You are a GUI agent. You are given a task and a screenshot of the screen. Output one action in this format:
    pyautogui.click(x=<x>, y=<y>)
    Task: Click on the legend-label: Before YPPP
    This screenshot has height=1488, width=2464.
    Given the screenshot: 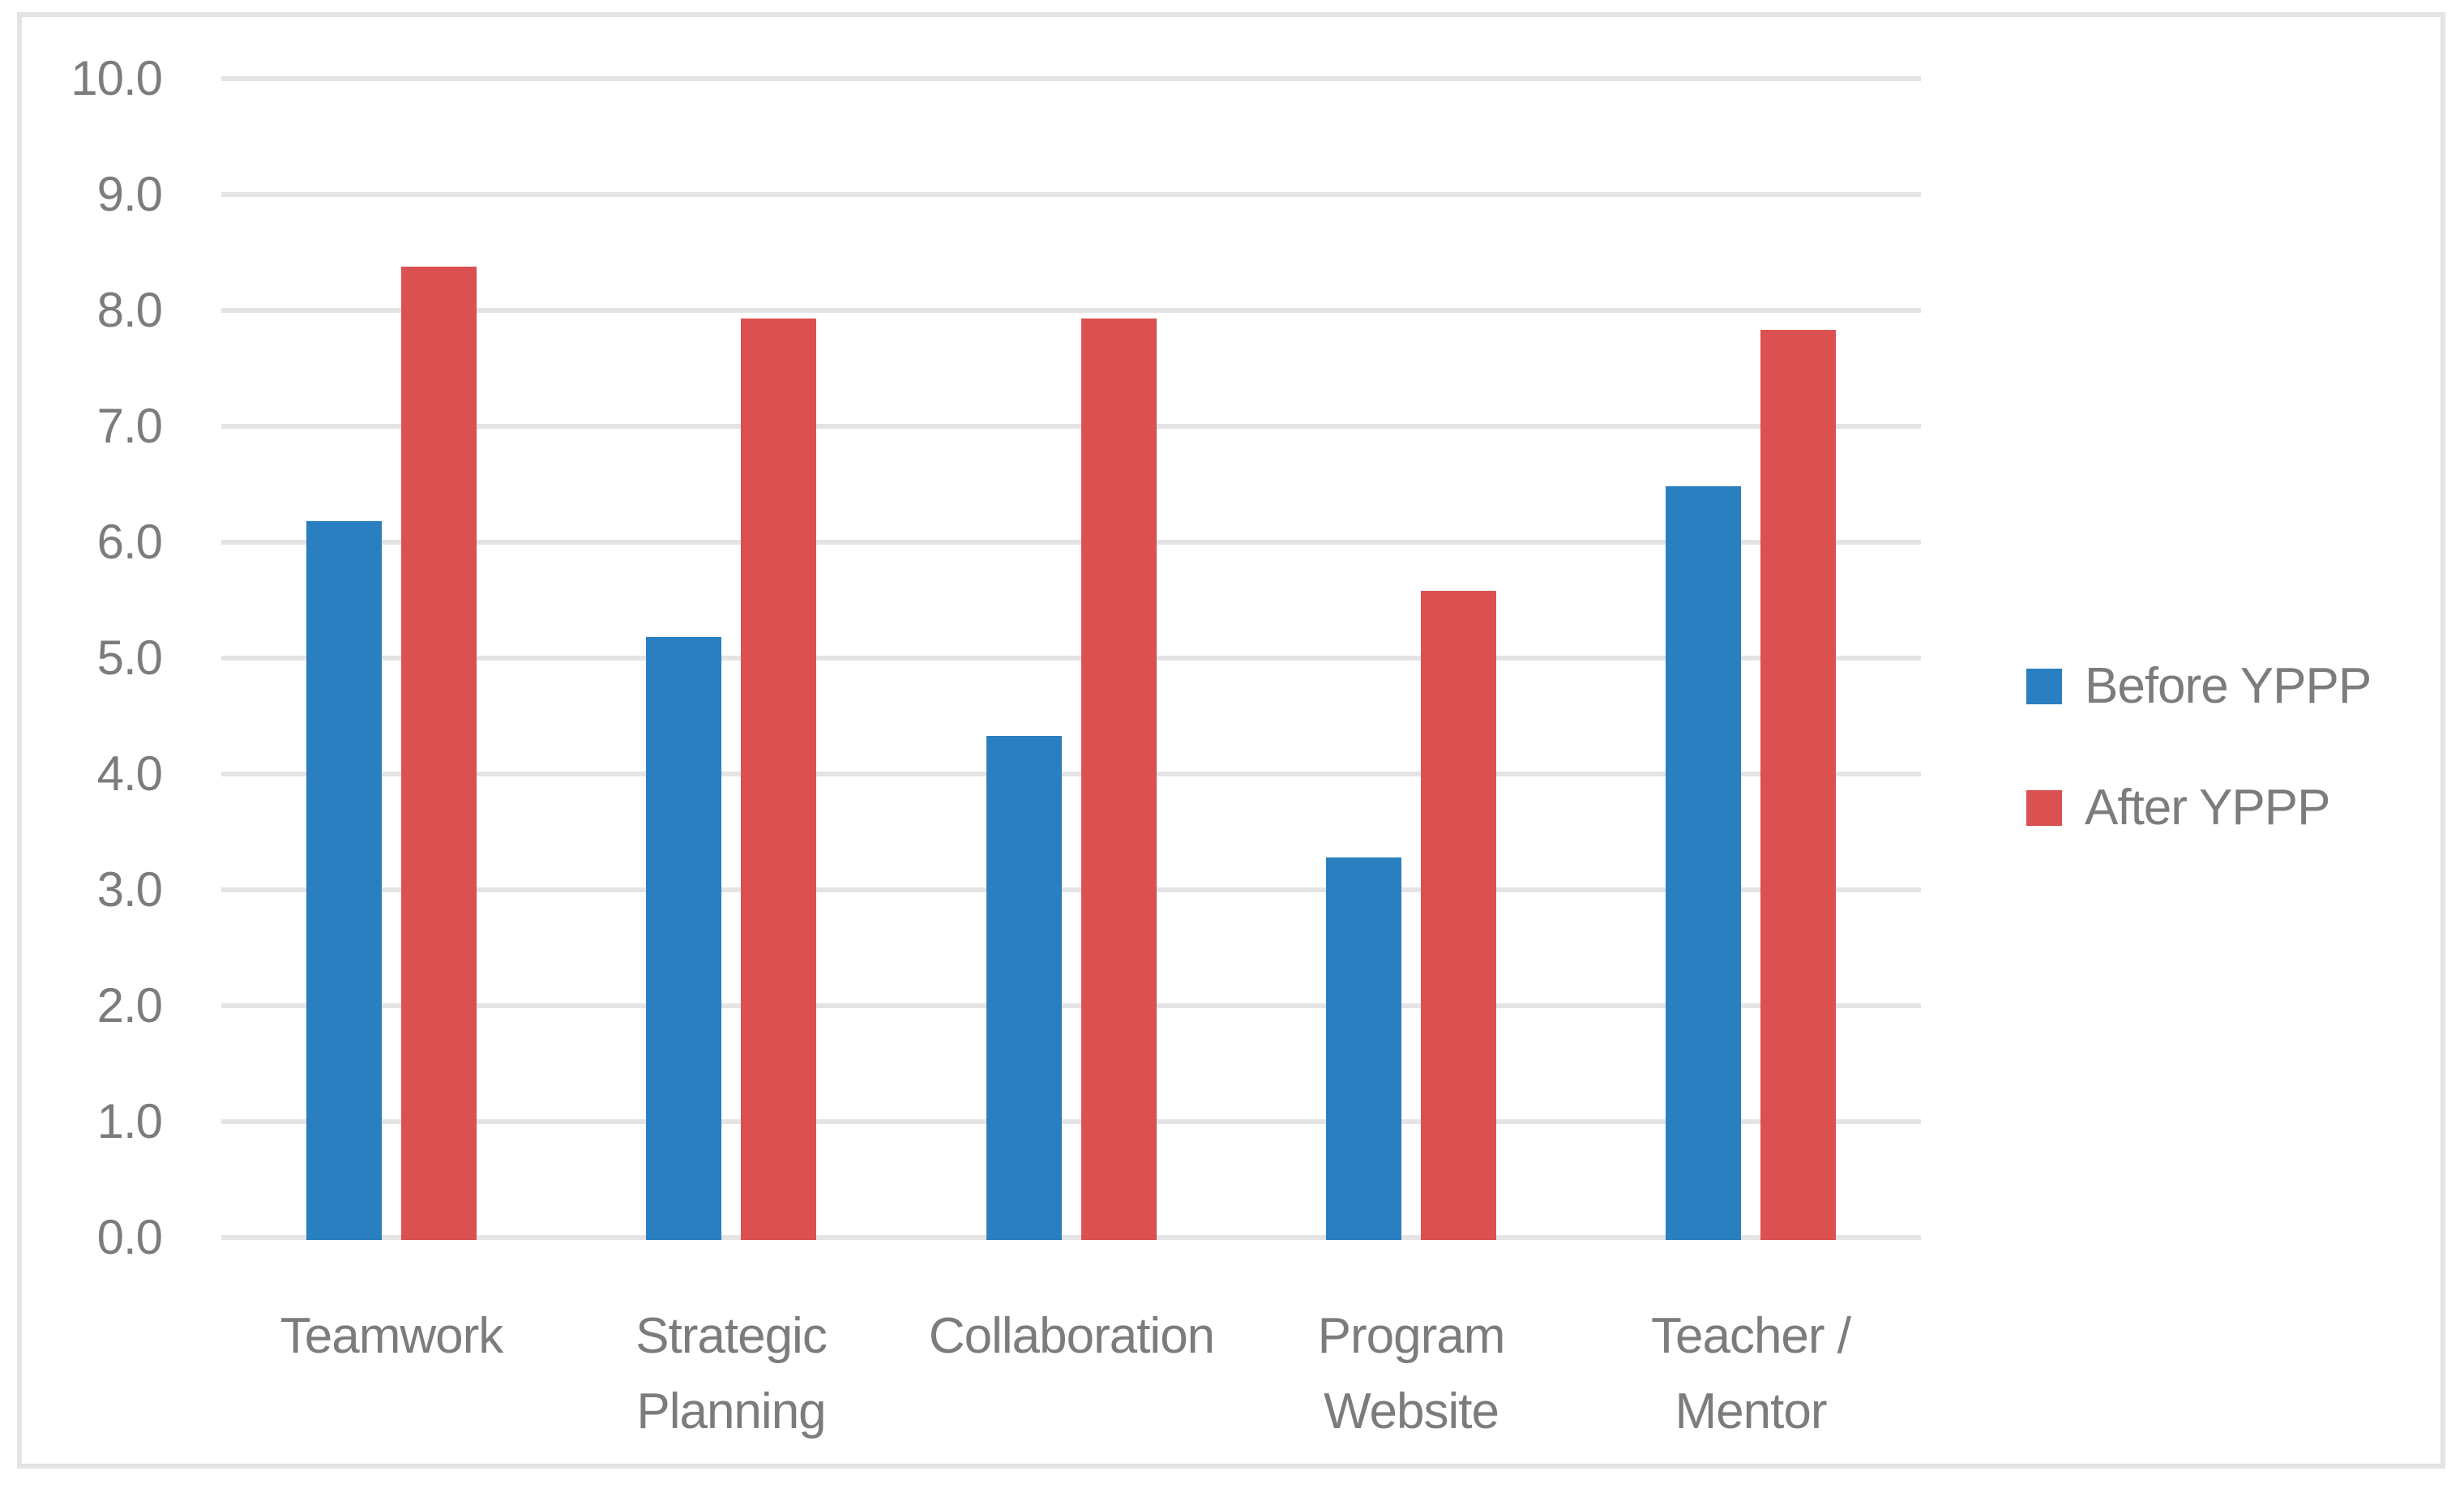 What is the action you would take?
    pyautogui.click(x=2228, y=686)
    